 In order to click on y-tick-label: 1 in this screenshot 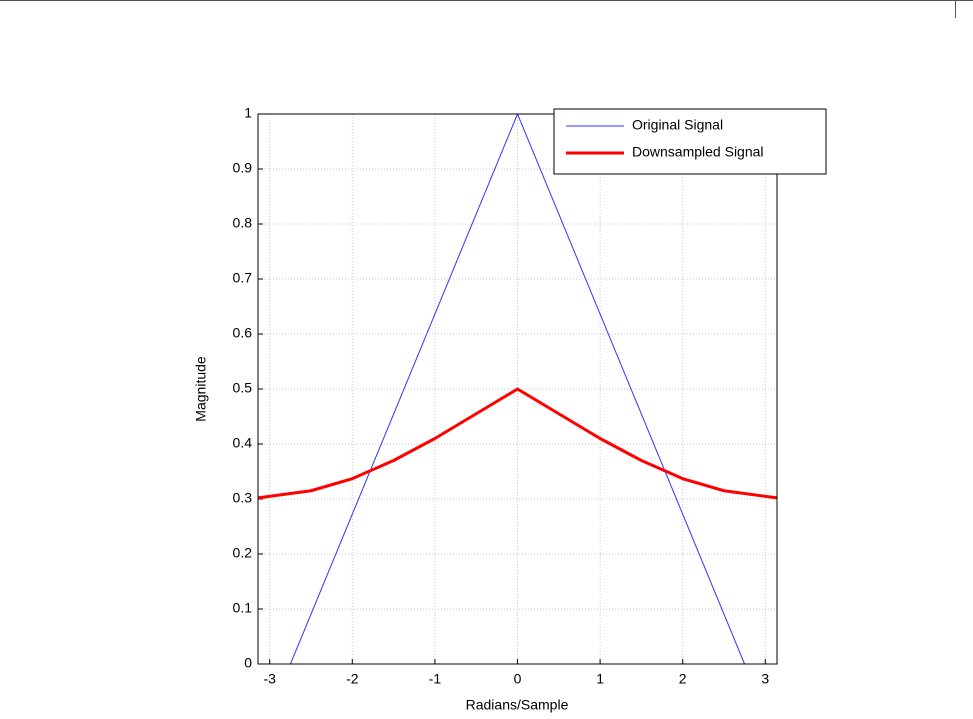, I will do `click(248, 113)`.